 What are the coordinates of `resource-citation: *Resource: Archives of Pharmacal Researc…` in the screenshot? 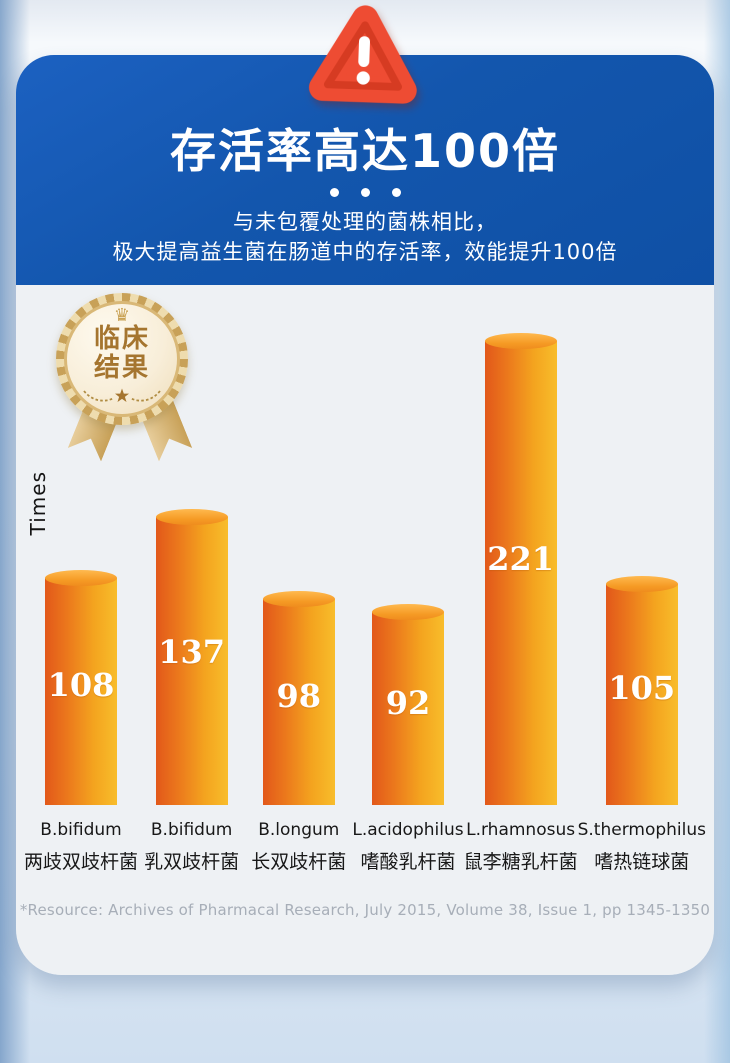 It's located at (365, 910).